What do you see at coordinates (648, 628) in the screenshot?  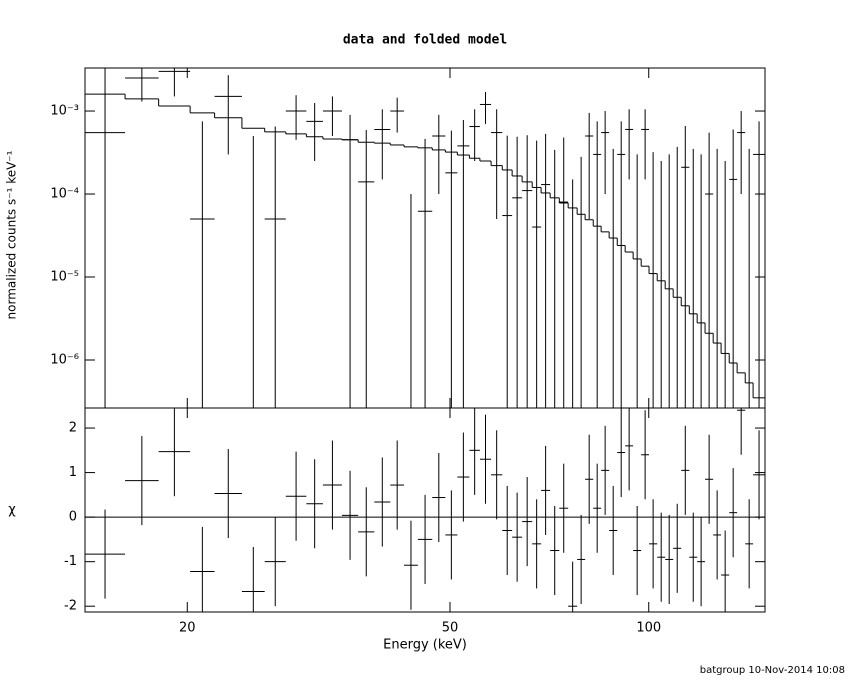 I see `x-tick-label: 100` at bounding box center [648, 628].